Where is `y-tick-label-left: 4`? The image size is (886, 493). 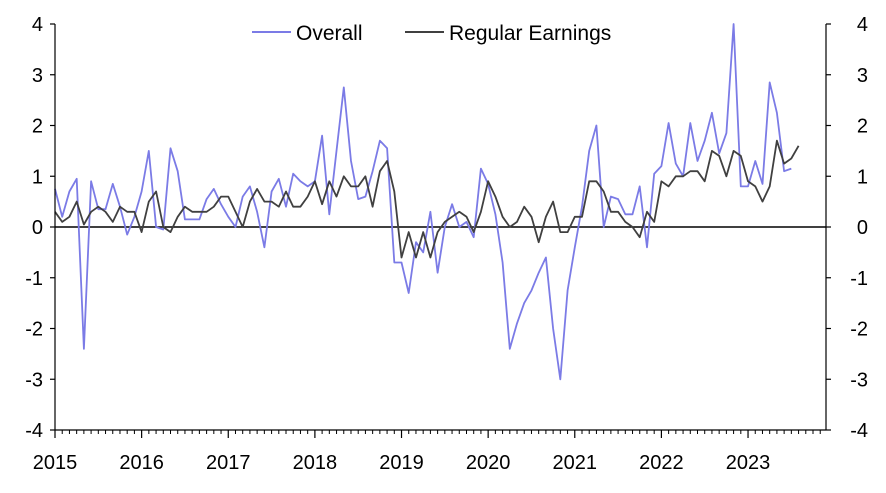
y-tick-label-left: 4 is located at coordinates (37, 25).